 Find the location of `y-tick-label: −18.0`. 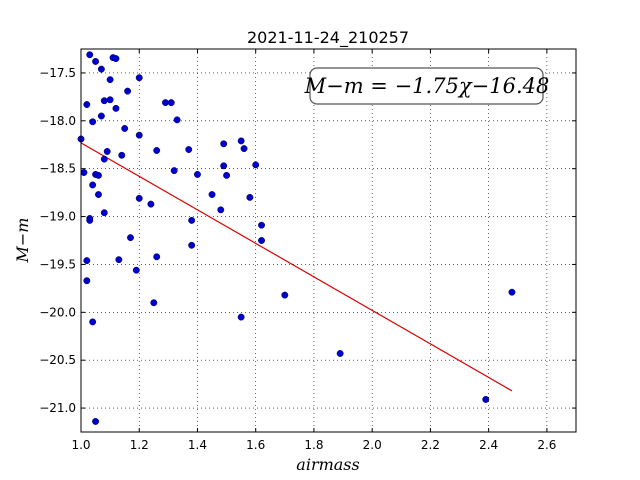

y-tick-label: −18.0 is located at coordinates (57, 121).